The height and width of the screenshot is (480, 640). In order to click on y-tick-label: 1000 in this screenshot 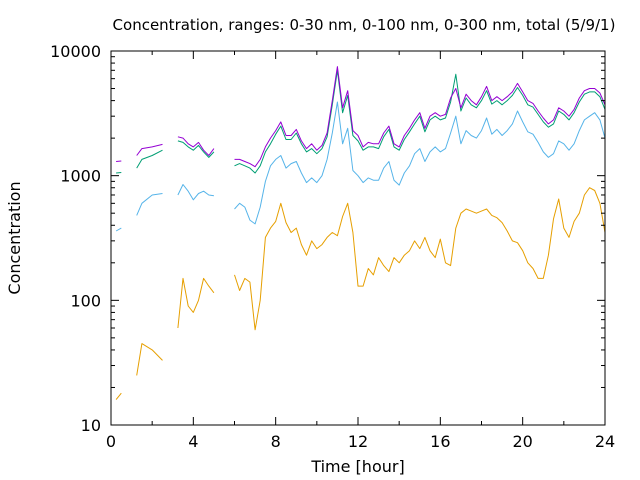, I will do `click(80, 176)`.